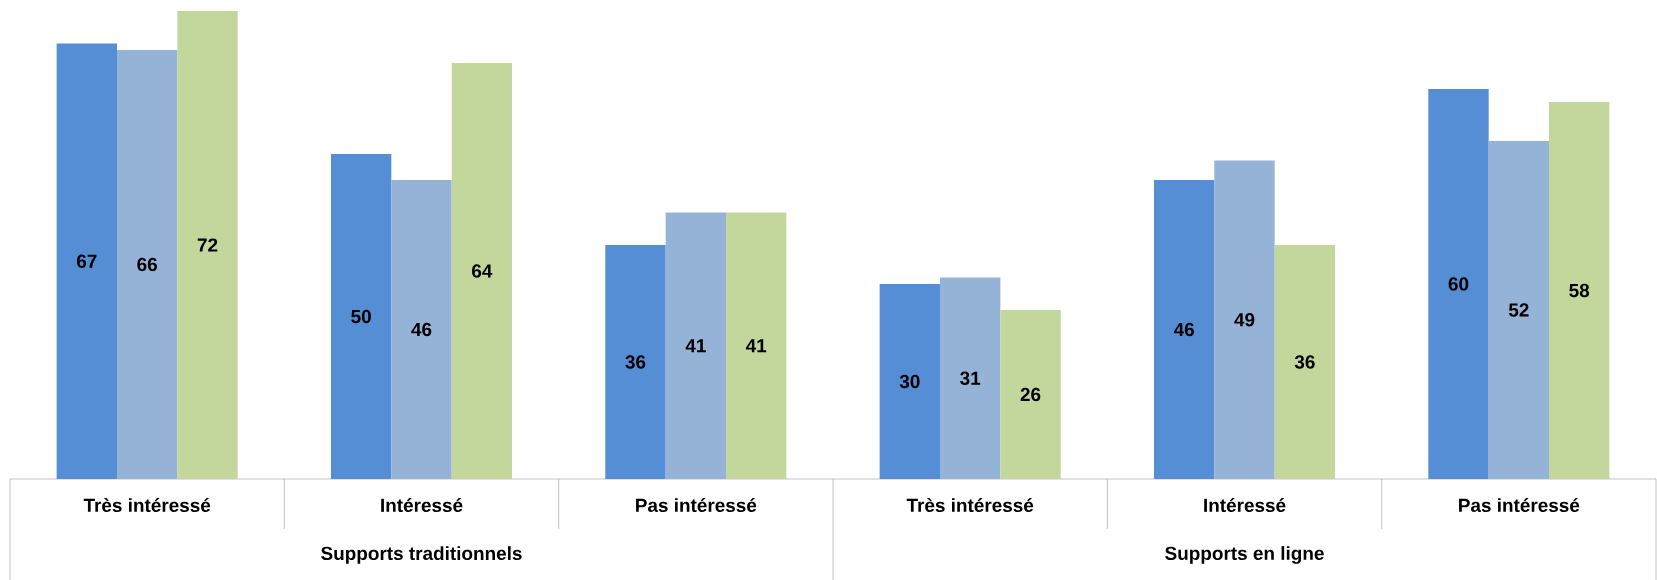 The width and height of the screenshot is (1657, 580). What do you see at coordinates (421, 555) in the screenshot?
I see `text: Supports traditionnels` at bounding box center [421, 555].